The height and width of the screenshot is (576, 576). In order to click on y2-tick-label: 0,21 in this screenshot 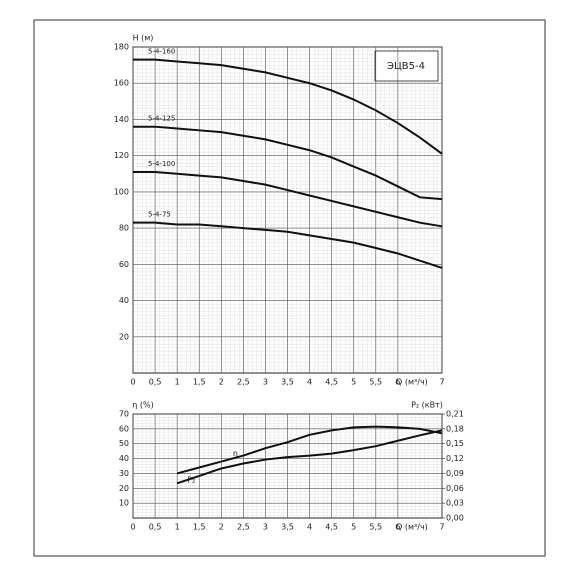, I will do `click(455, 414)`.